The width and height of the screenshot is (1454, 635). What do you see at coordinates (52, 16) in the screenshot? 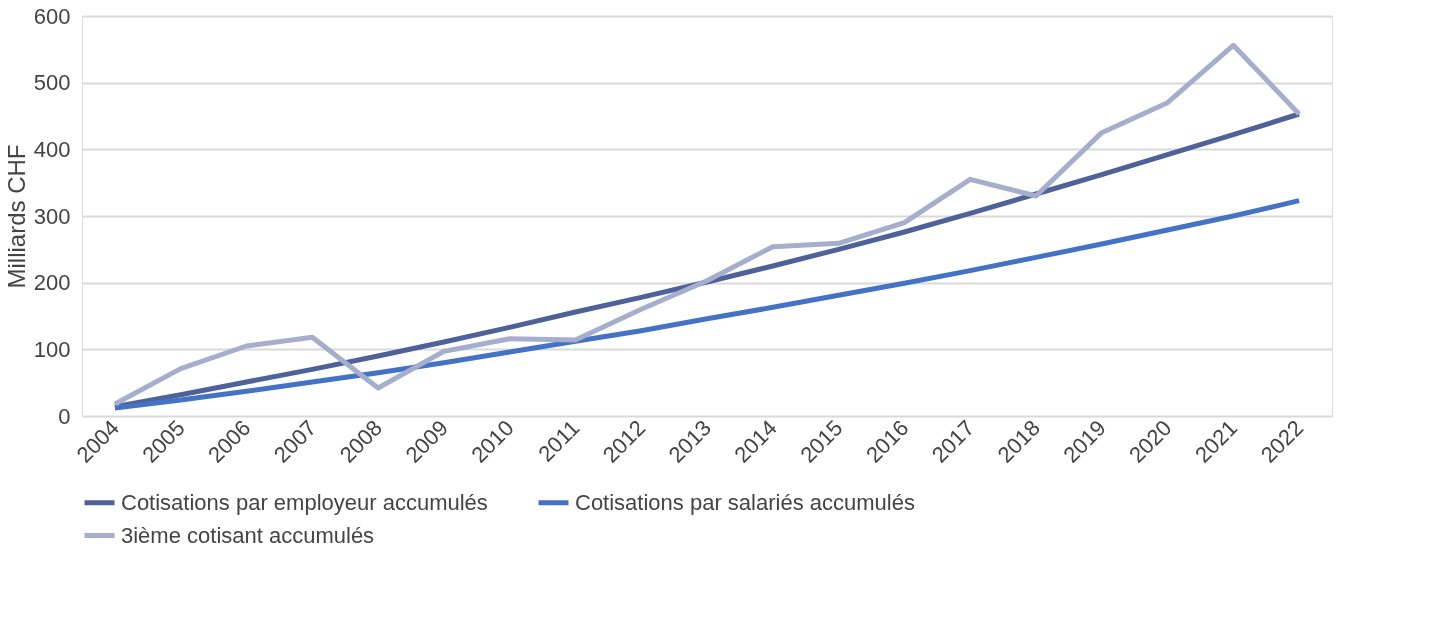
I see `y-tick-label: 600` at bounding box center [52, 16].